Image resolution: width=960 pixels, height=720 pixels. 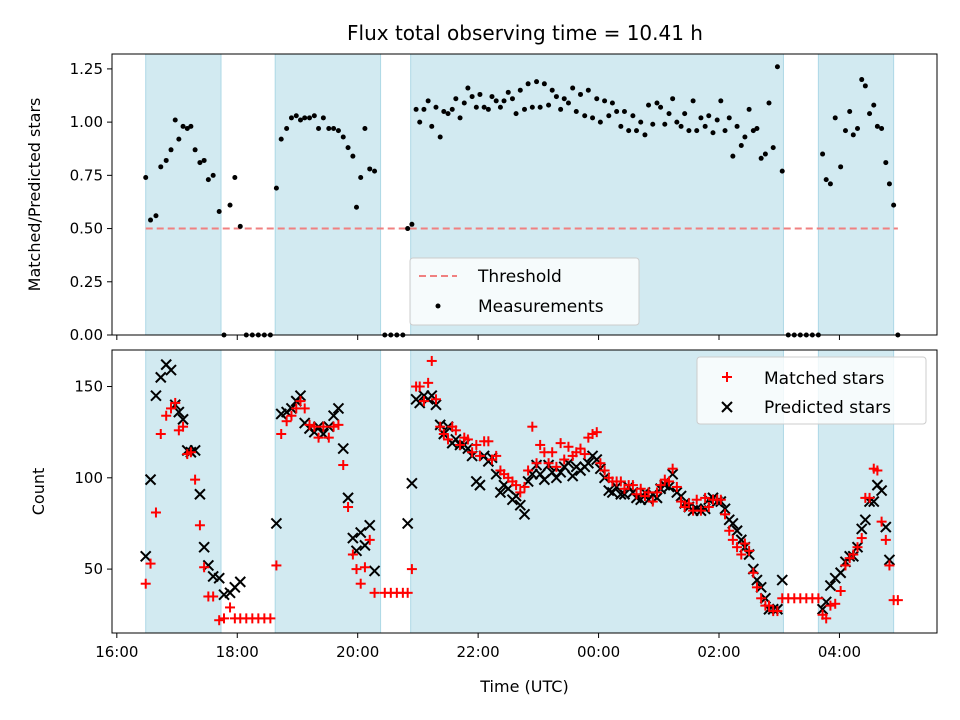 What do you see at coordinates (524, 291) in the screenshot?
I see `top-legend: Threshold Measurements` at bounding box center [524, 291].